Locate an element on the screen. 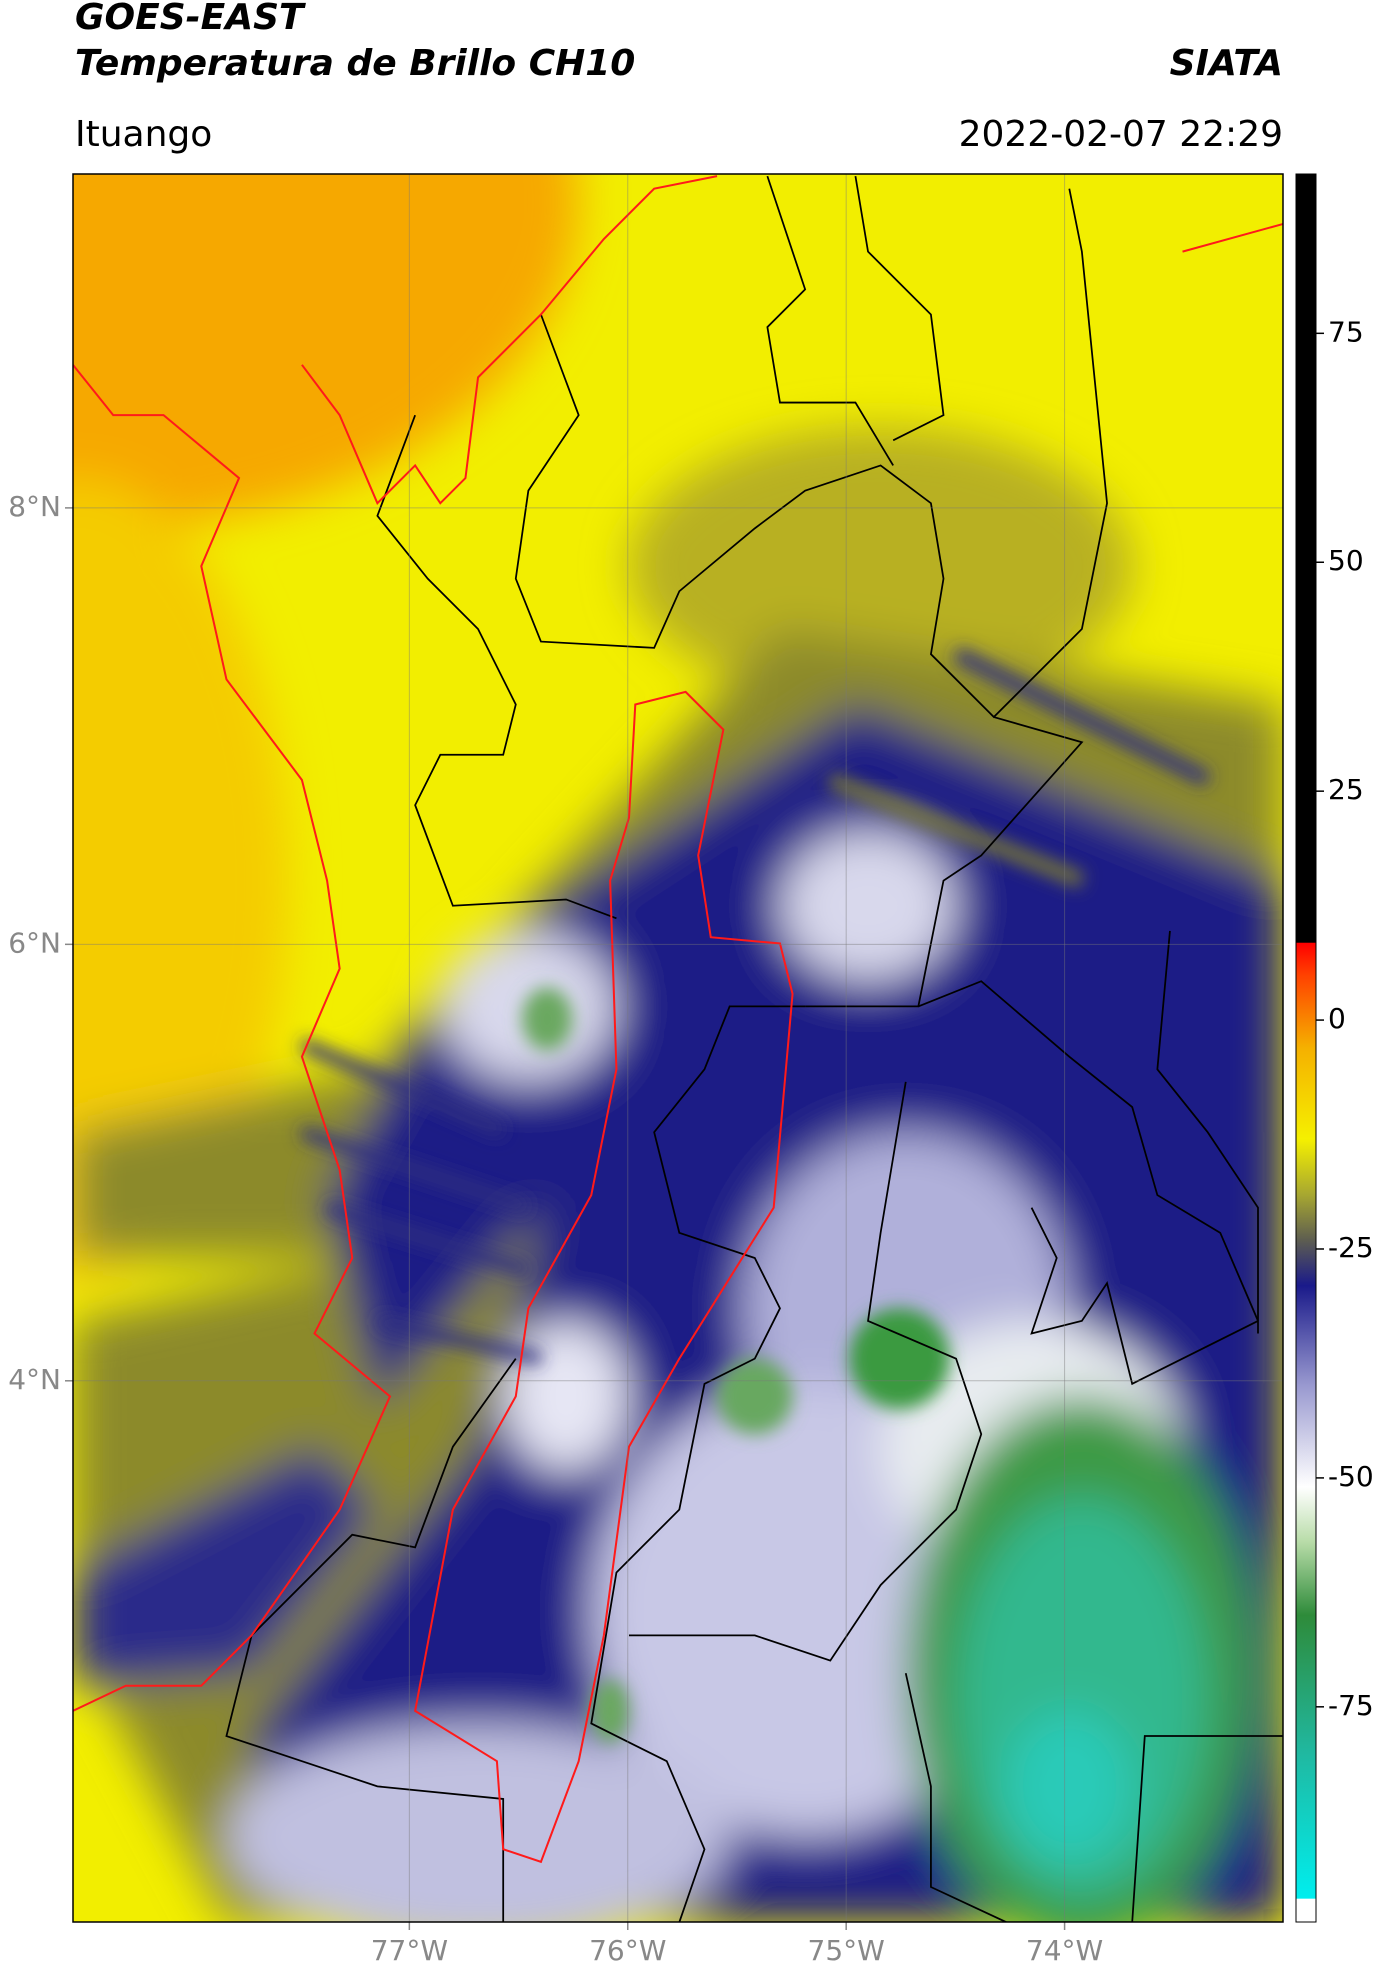  colorbar-ramp is located at coordinates (1306, 1048).